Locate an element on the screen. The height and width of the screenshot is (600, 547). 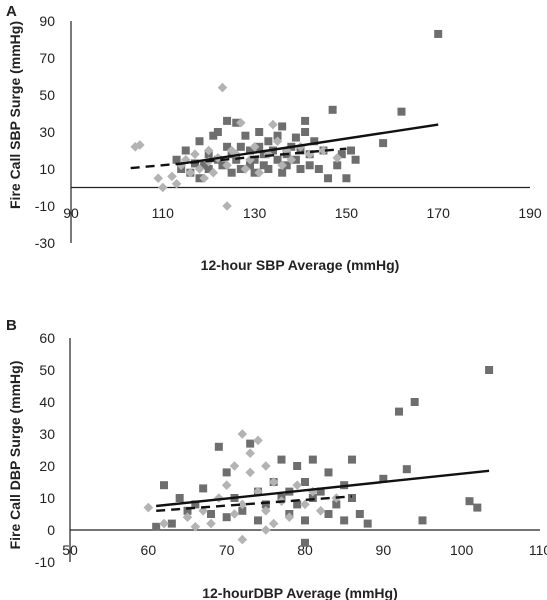
panel-a-ytick-label: 30 is located at coordinates (47, 132).